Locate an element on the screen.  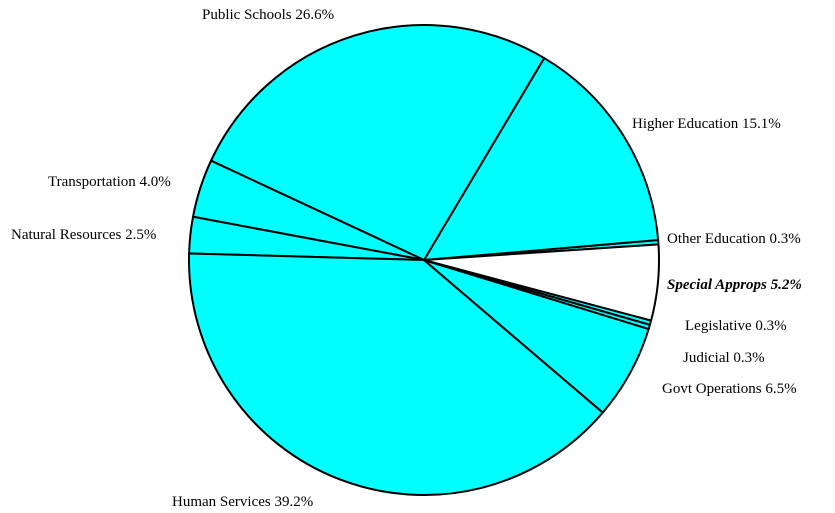
slice-label-human-services: Human Services 39.2% is located at coordinates (242, 502).